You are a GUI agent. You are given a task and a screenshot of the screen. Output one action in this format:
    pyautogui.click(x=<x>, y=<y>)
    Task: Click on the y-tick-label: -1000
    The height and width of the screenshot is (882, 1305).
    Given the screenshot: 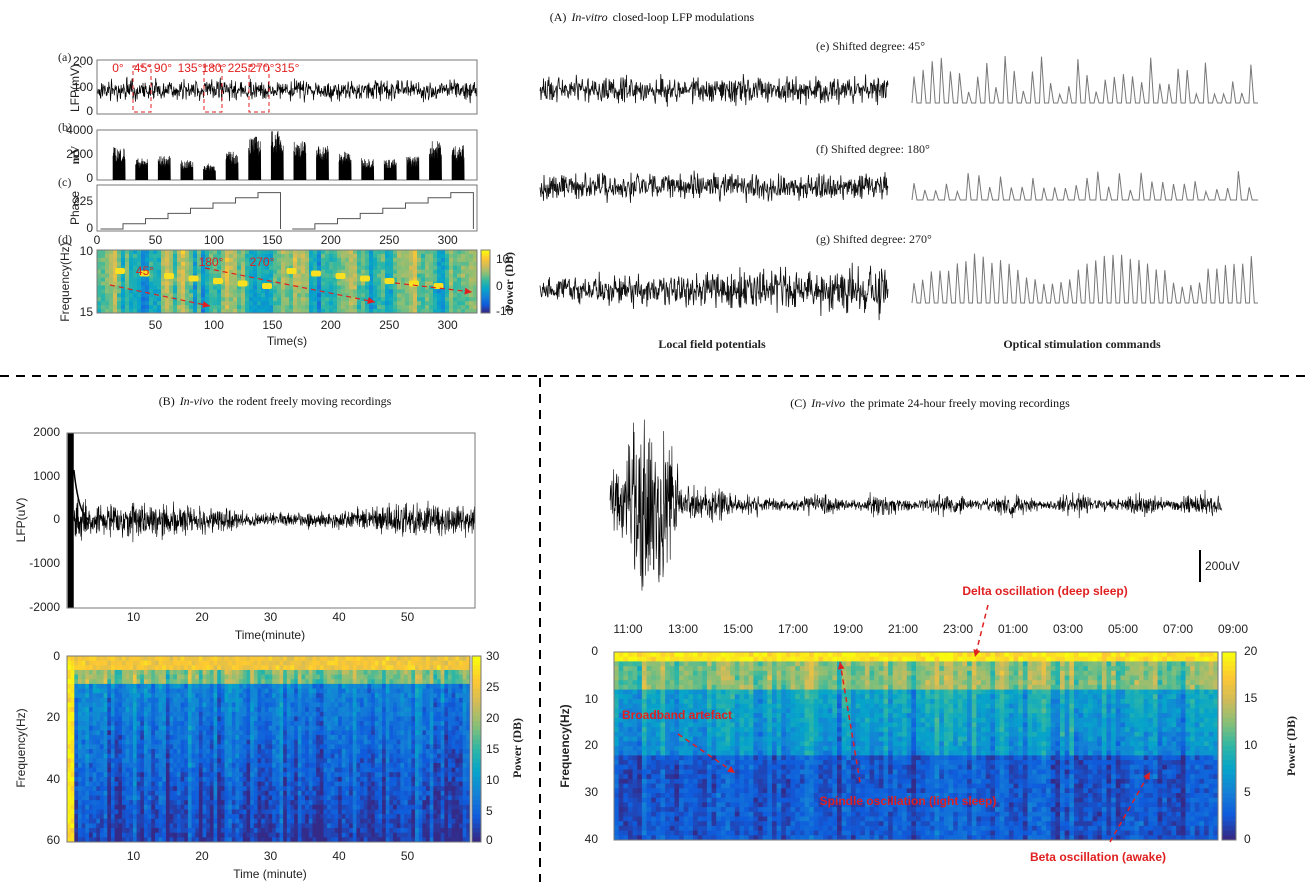 What is the action you would take?
    pyautogui.click(x=44, y=563)
    